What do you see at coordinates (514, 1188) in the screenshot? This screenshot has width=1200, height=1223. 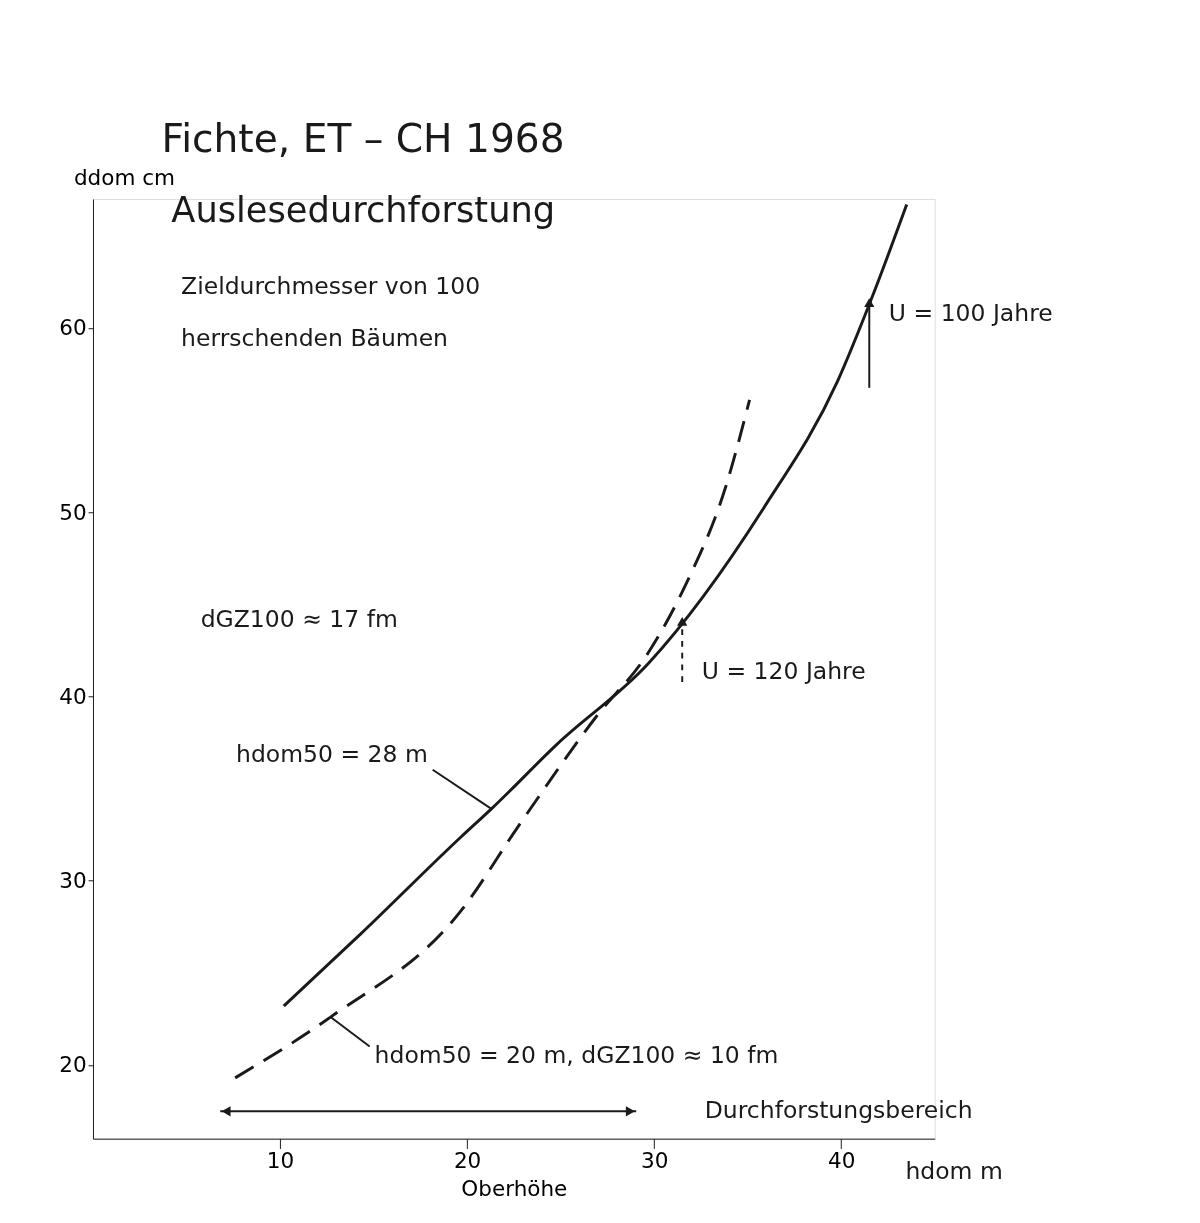 I see `x-axis-title: Oberhöhe` at bounding box center [514, 1188].